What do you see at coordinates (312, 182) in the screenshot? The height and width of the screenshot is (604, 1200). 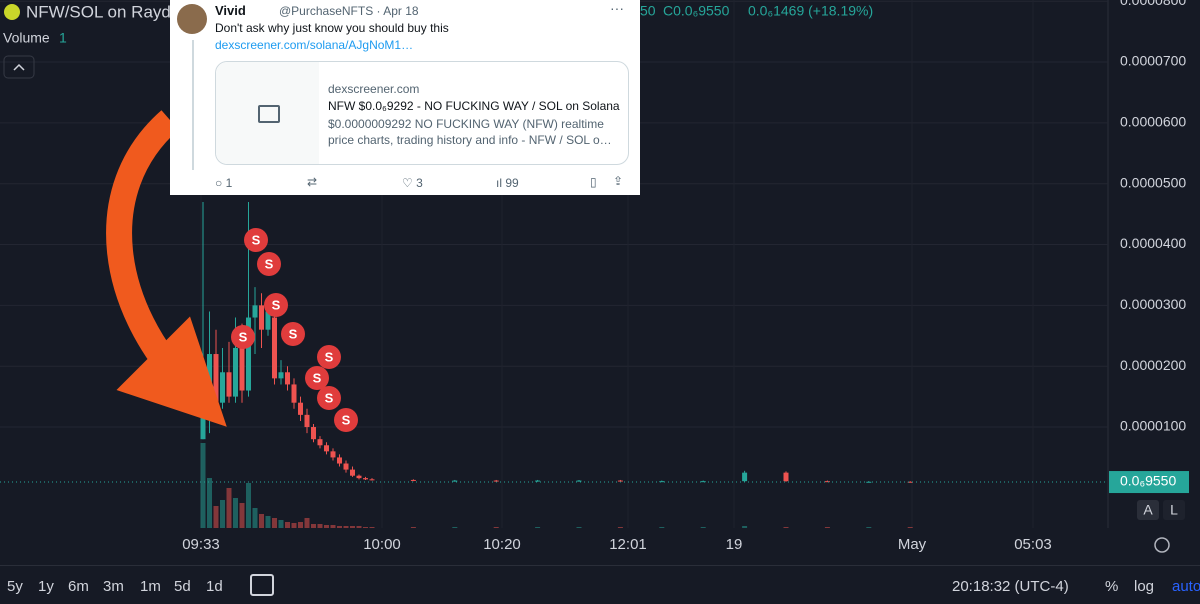 I see `retweet-icon: ⇄` at bounding box center [312, 182].